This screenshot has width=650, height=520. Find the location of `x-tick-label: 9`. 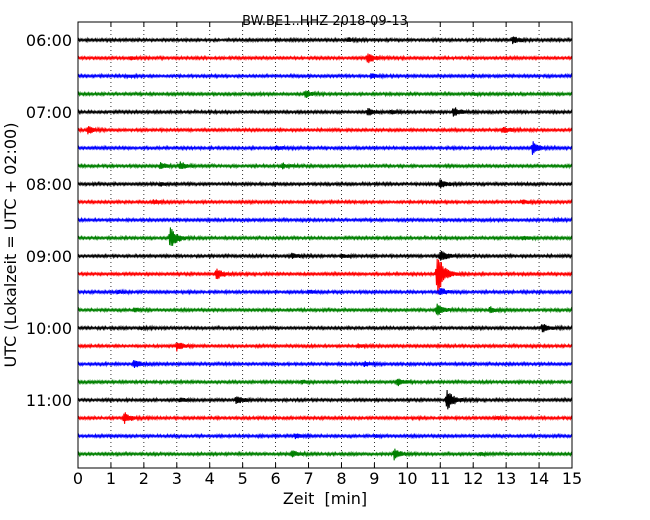

x-tick-label: 9 is located at coordinates (374, 478).